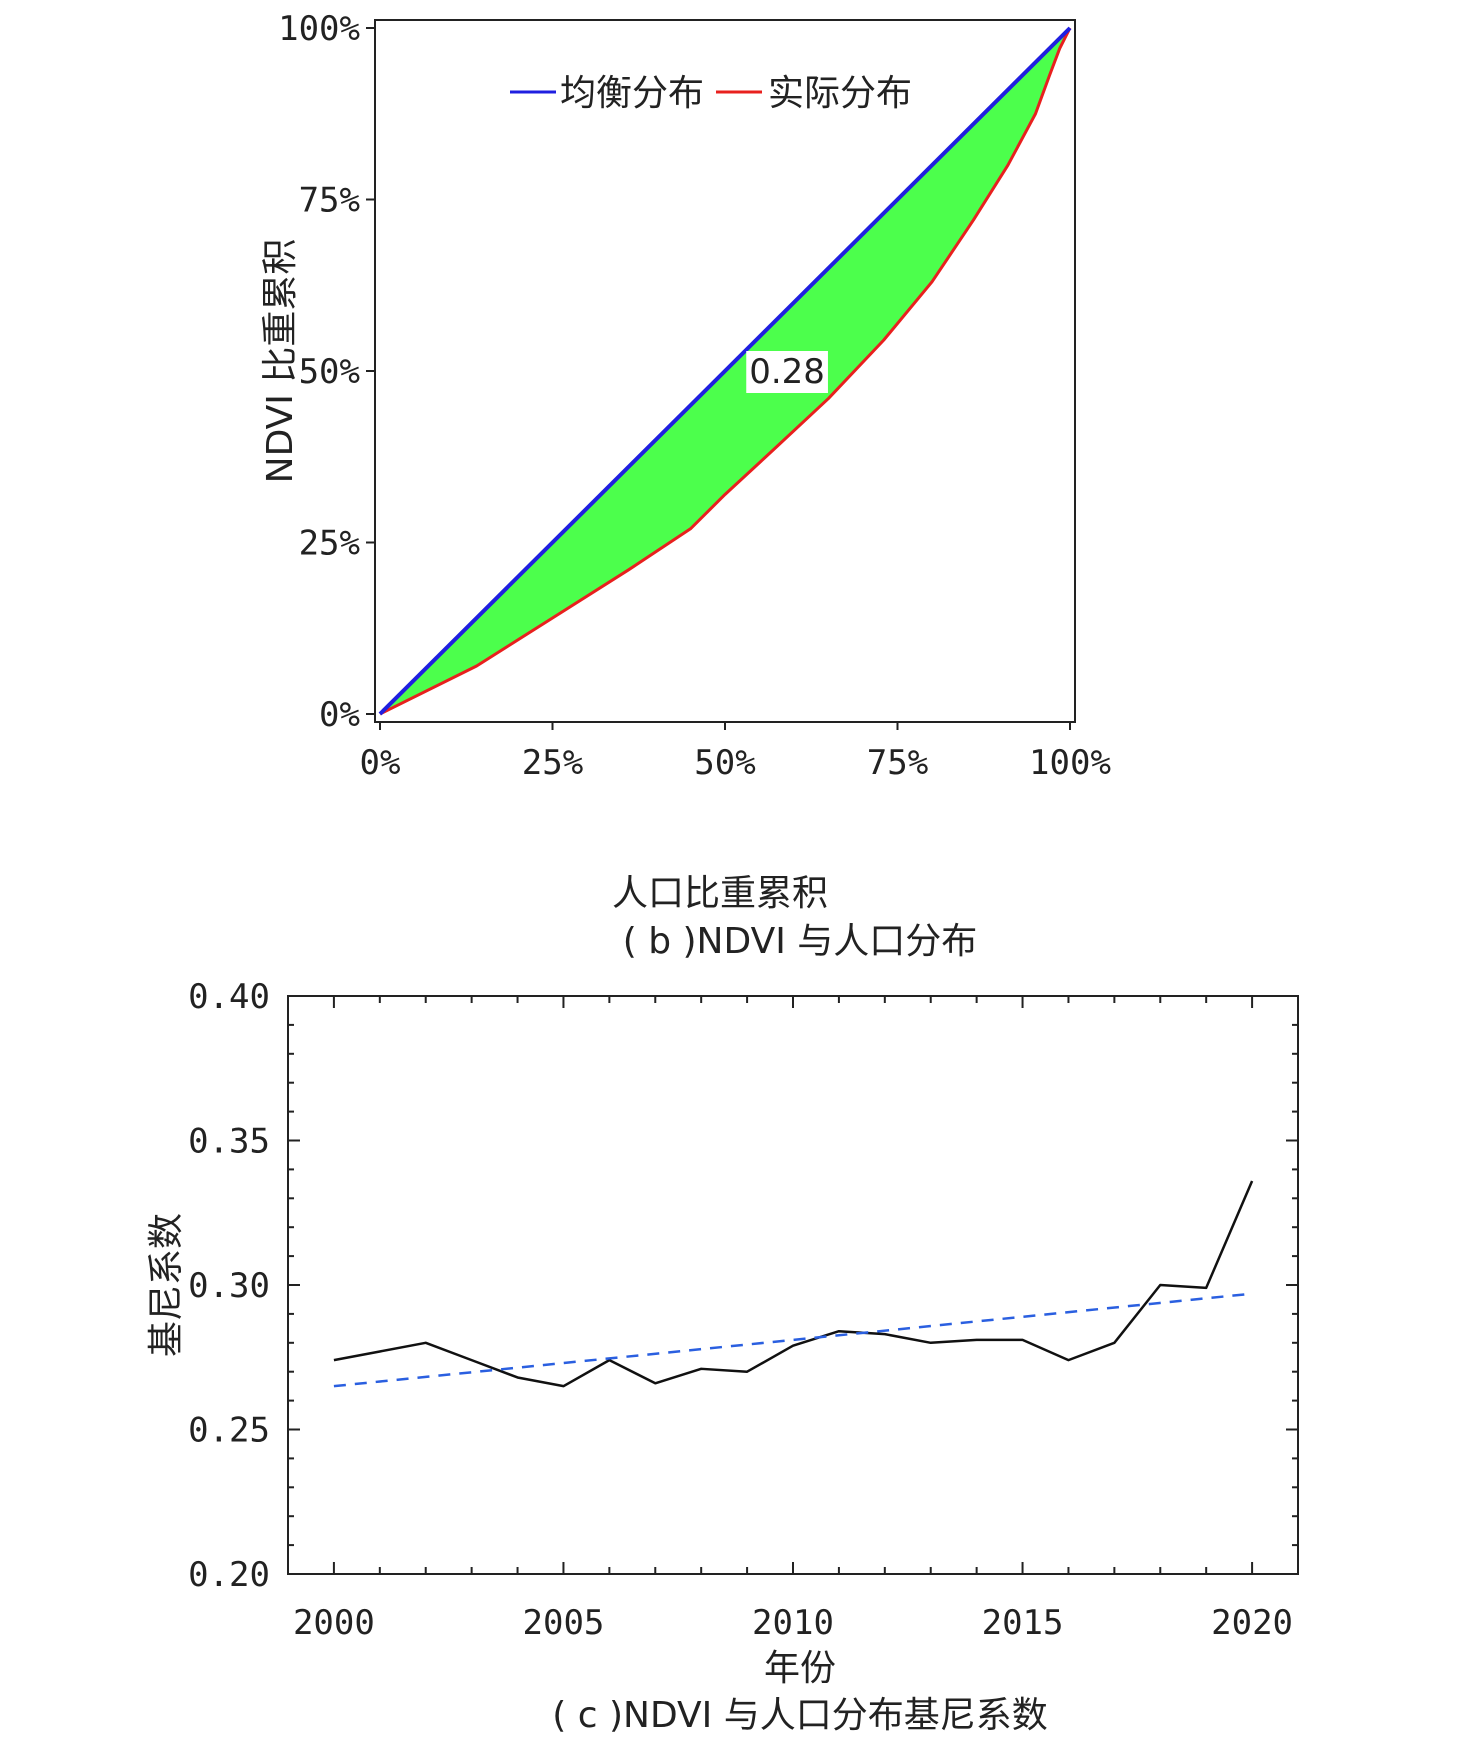  Describe the element at coordinates (280, 361) in the screenshot. I see `lorenz-y-axis-title: NDVI 比重累积` at that location.